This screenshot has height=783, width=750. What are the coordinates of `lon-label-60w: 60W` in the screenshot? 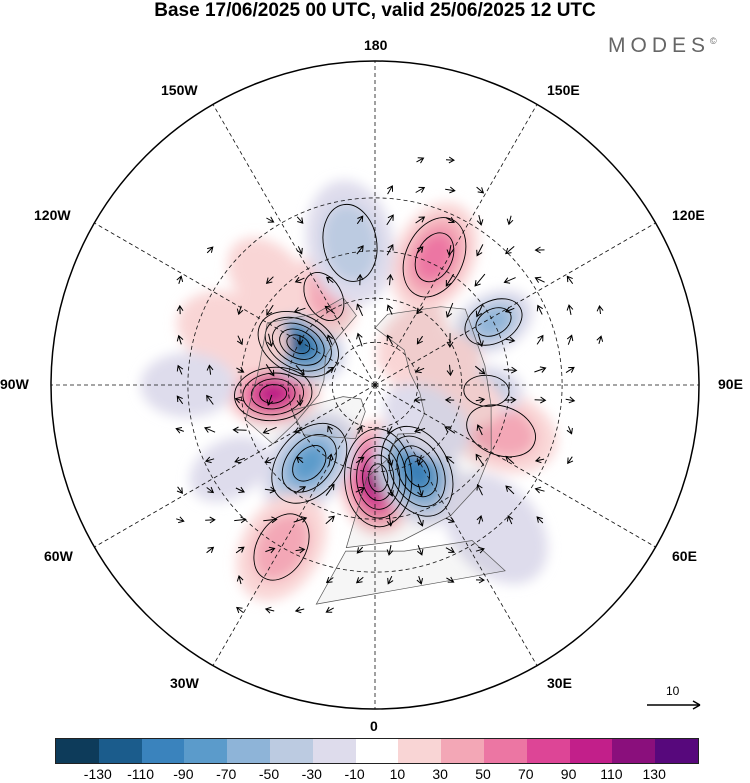 It's located at (58, 556).